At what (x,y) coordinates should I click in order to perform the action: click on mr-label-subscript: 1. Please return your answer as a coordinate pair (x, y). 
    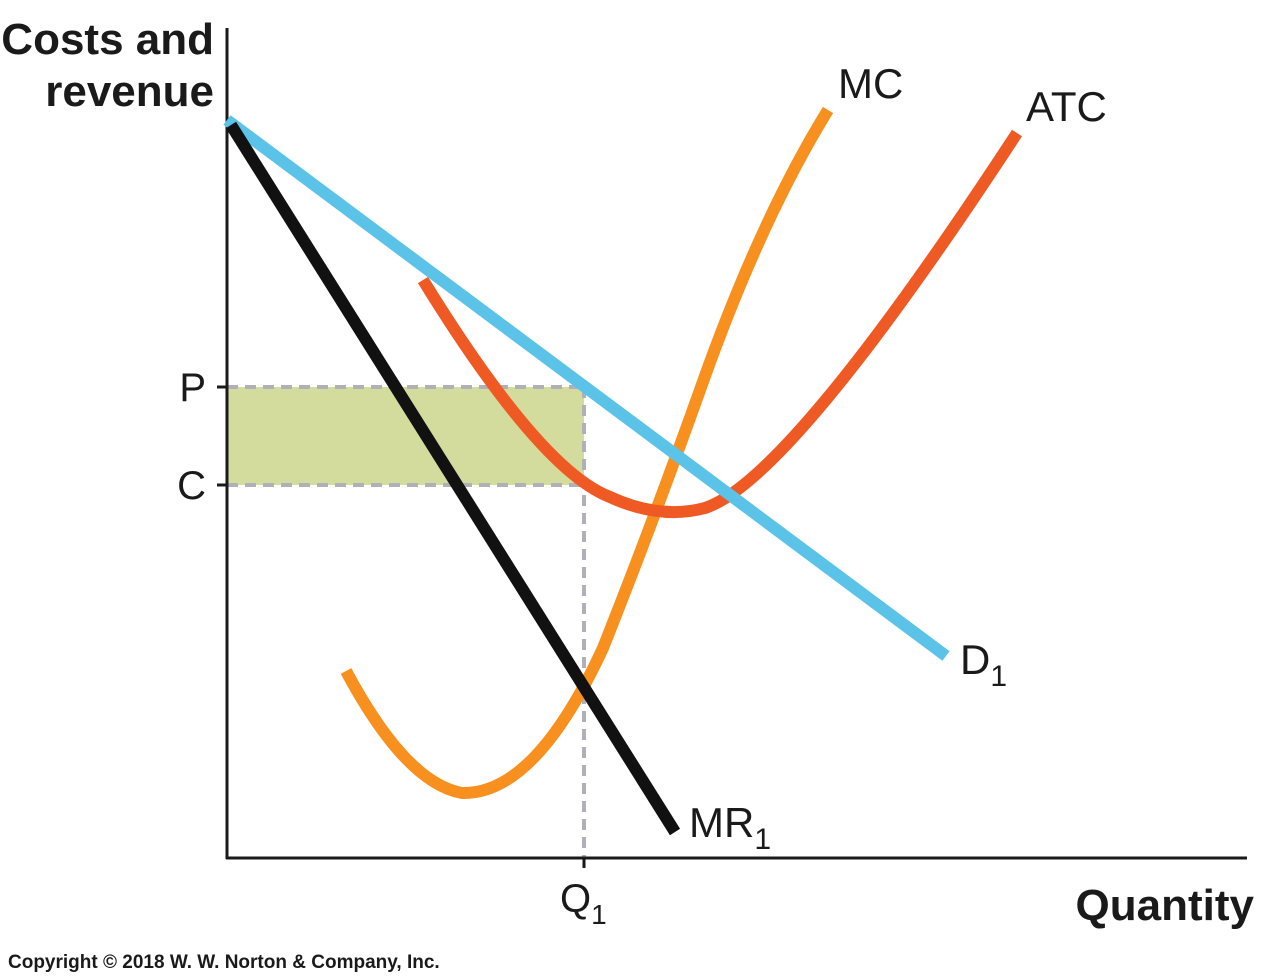
    Looking at the image, I should click on (762, 839).